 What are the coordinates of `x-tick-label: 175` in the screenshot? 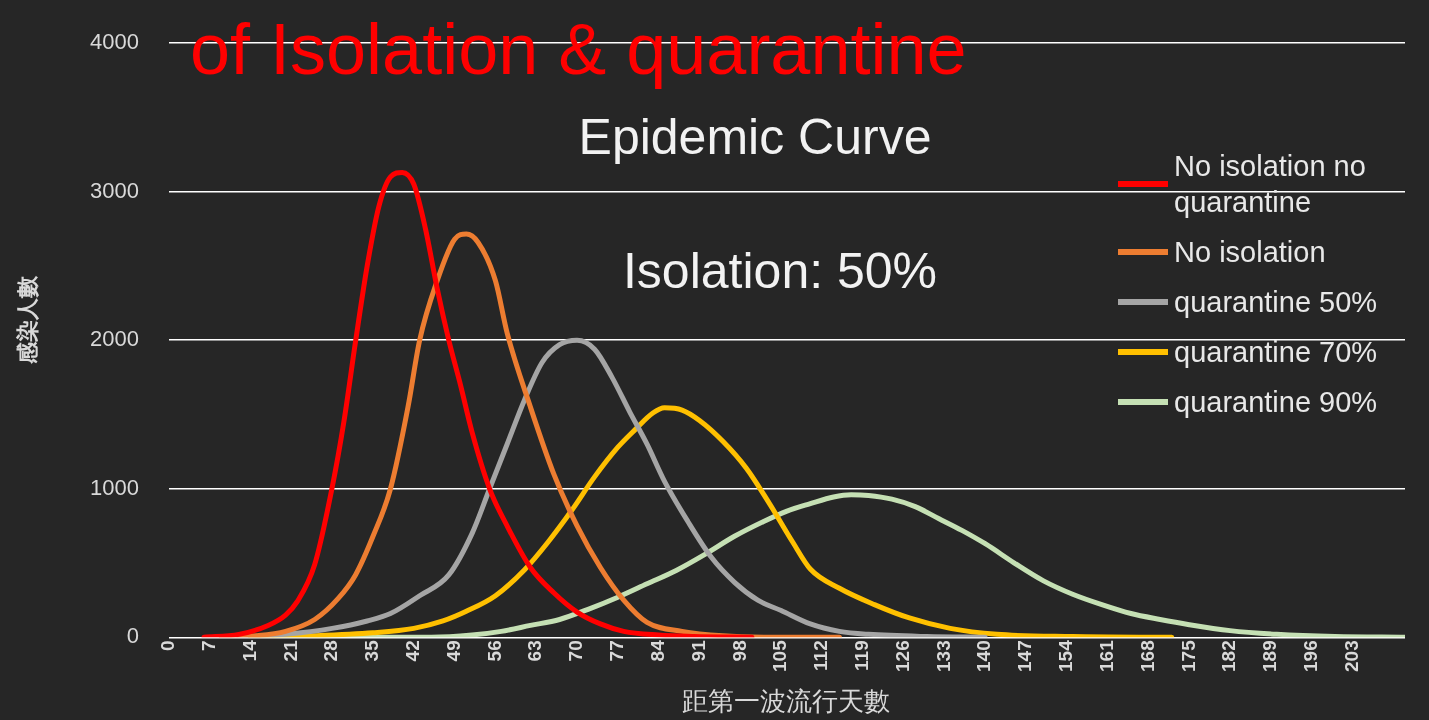 It's located at (1188, 655).